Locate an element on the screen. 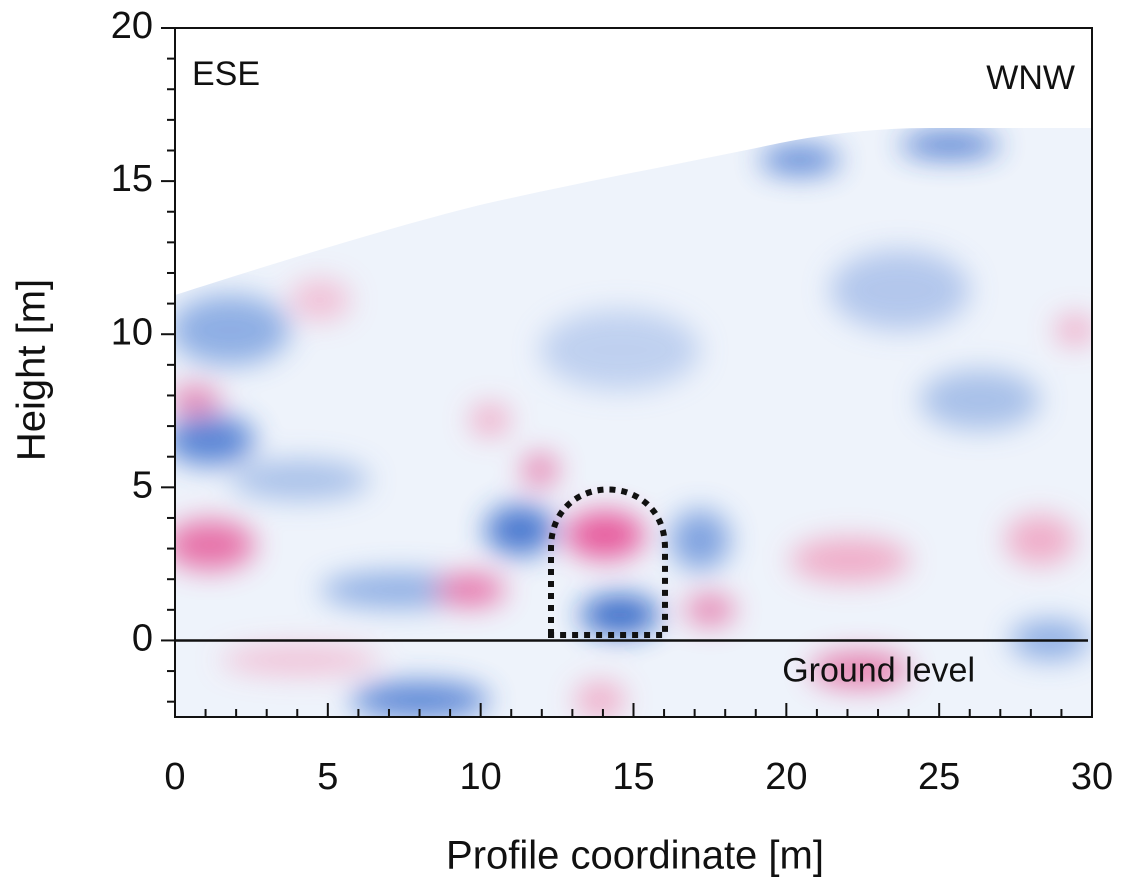  y-tick-label: 10 is located at coordinates (132, 332).